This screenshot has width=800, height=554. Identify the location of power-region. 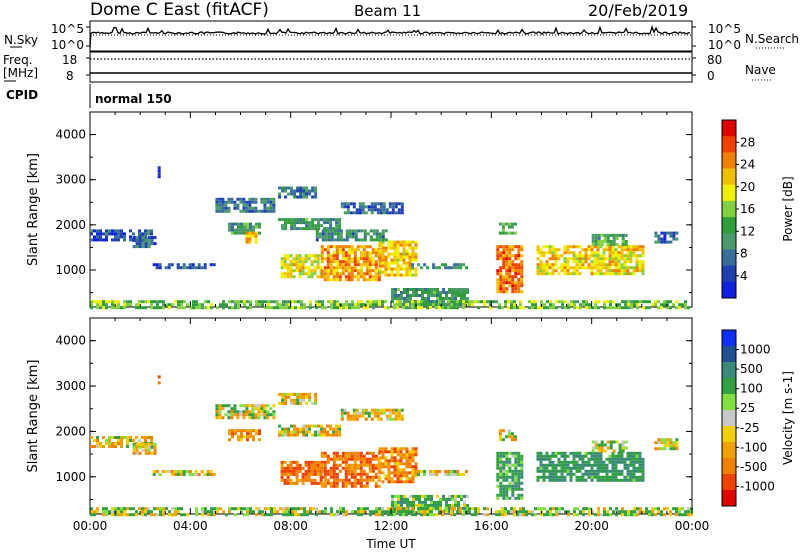
(184, 266).